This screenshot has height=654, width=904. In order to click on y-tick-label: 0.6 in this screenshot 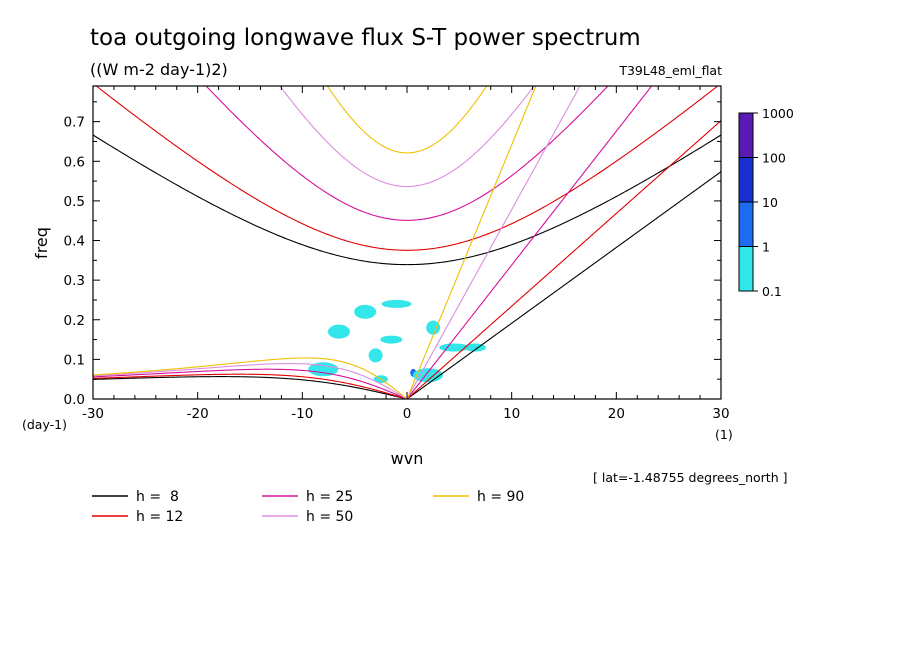, I will do `click(74, 162)`.